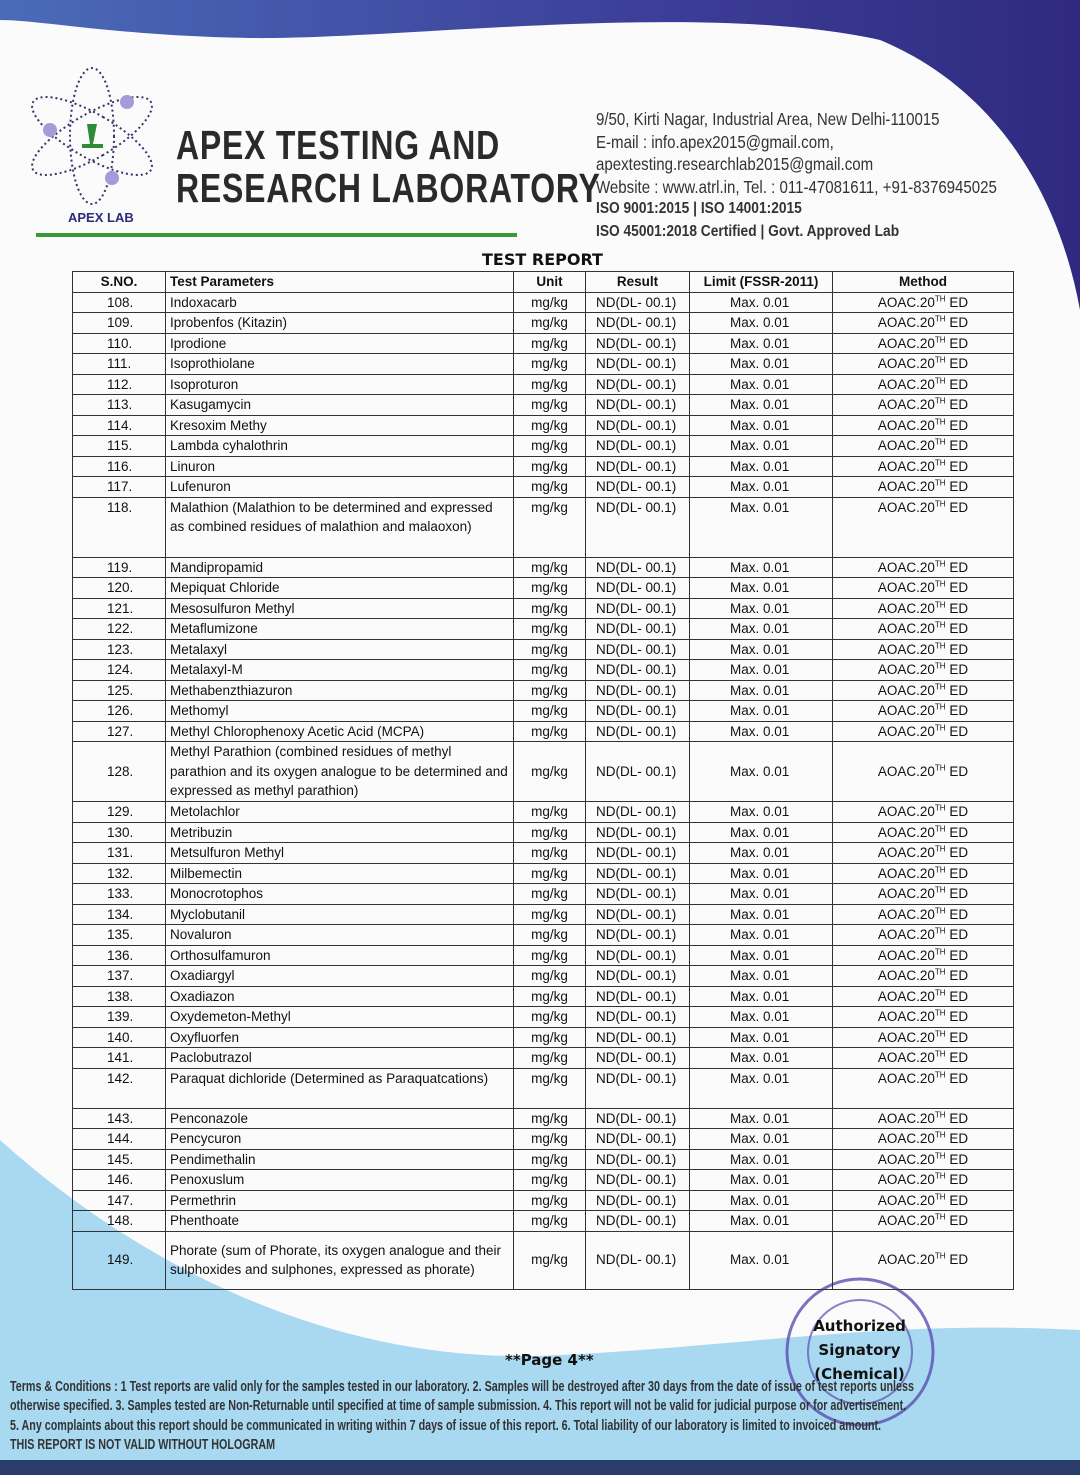 The width and height of the screenshot is (1080, 1475). Describe the element at coordinates (339, 1058) in the screenshot. I see `cell-parameter: Paclobutrazol` at that location.